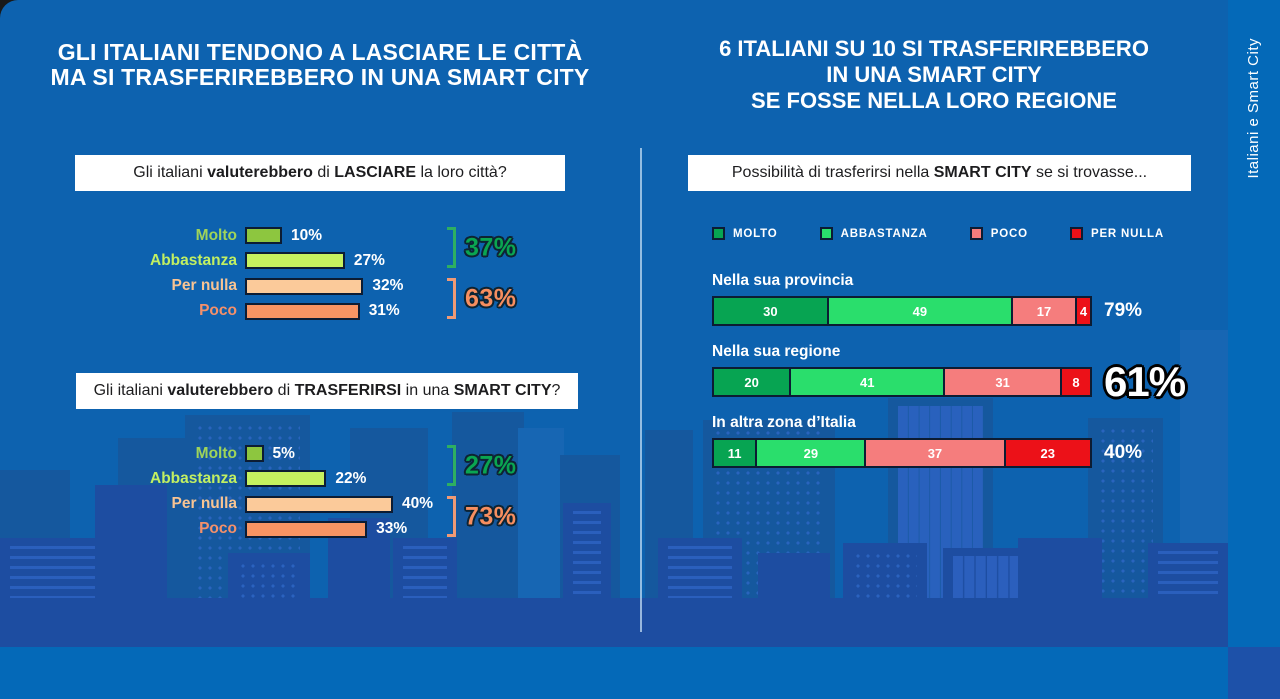  What do you see at coordinates (776, 351) in the screenshot?
I see `stacked-bar-label: Nella sua regione` at bounding box center [776, 351].